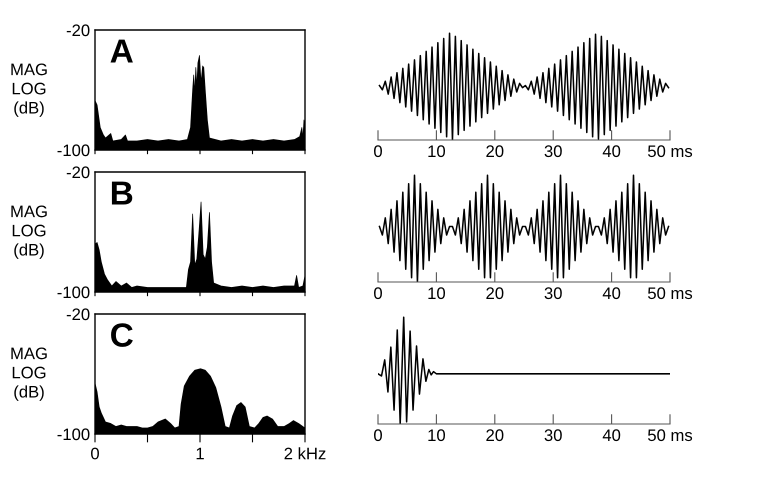  What do you see at coordinates (200, 454) in the screenshot?
I see `x-tick-label: 1` at bounding box center [200, 454].